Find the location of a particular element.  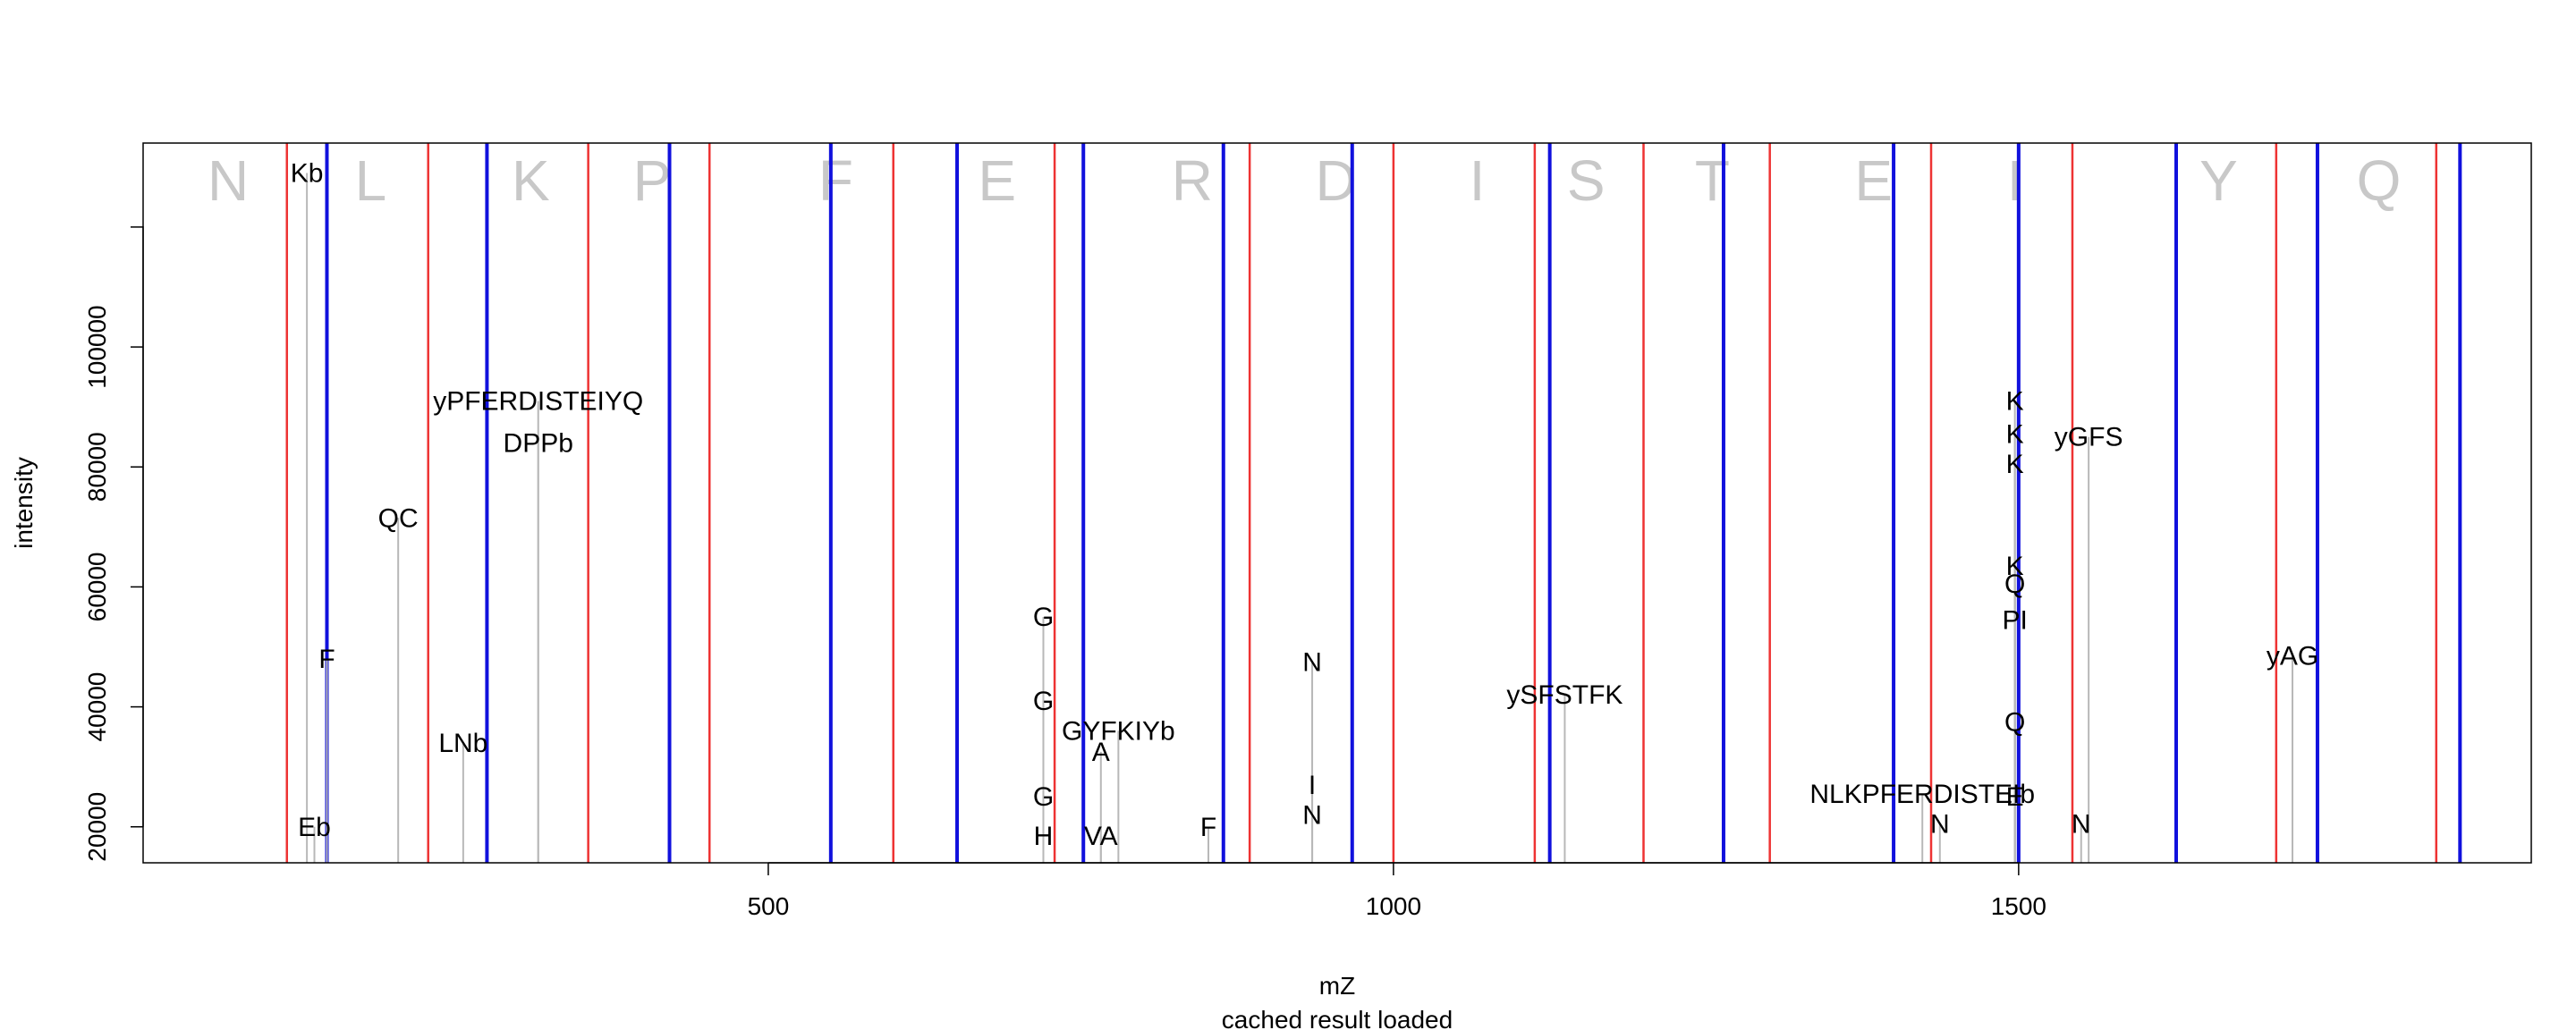

residue-label: P is located at coordinates (652, 180).